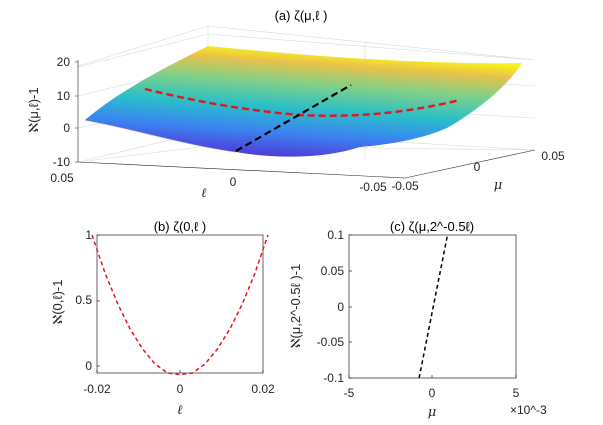  What do you see at coordinates (57, 302) in the screenshot?
I see `b-ylabel: ℵ(0,ℓ)-1` at bounding box center [57, 302].